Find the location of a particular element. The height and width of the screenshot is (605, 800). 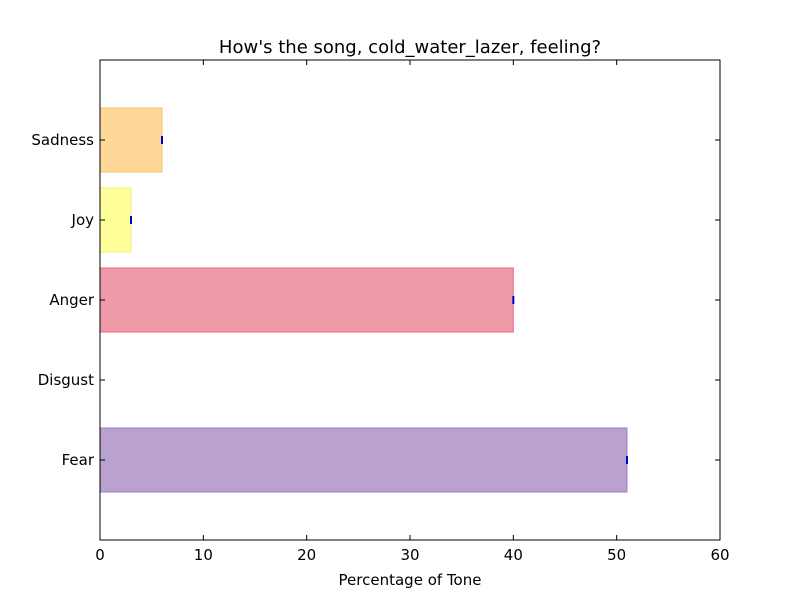

x-tick-label-10: 10 is located at coordinates (203, 555).